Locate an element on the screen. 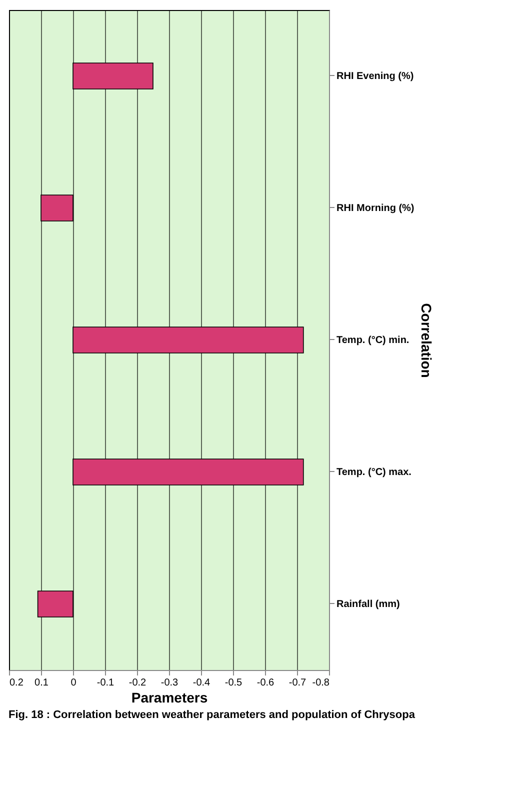 This screenshot has width=510, height=793. y-tick-label: Temp. (°C) max. is located at coordinates (374, 472).